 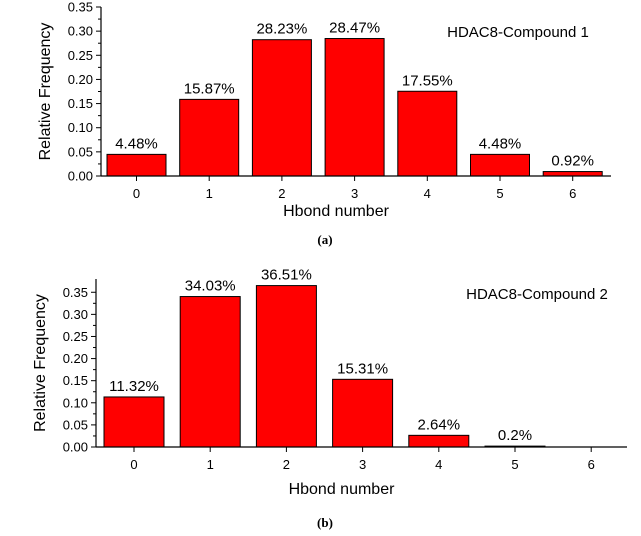 What do you see at coordinates (134, 386) in the screenshot?
I see `data-label-0: 11.32%` at bounding box center [134, 386].